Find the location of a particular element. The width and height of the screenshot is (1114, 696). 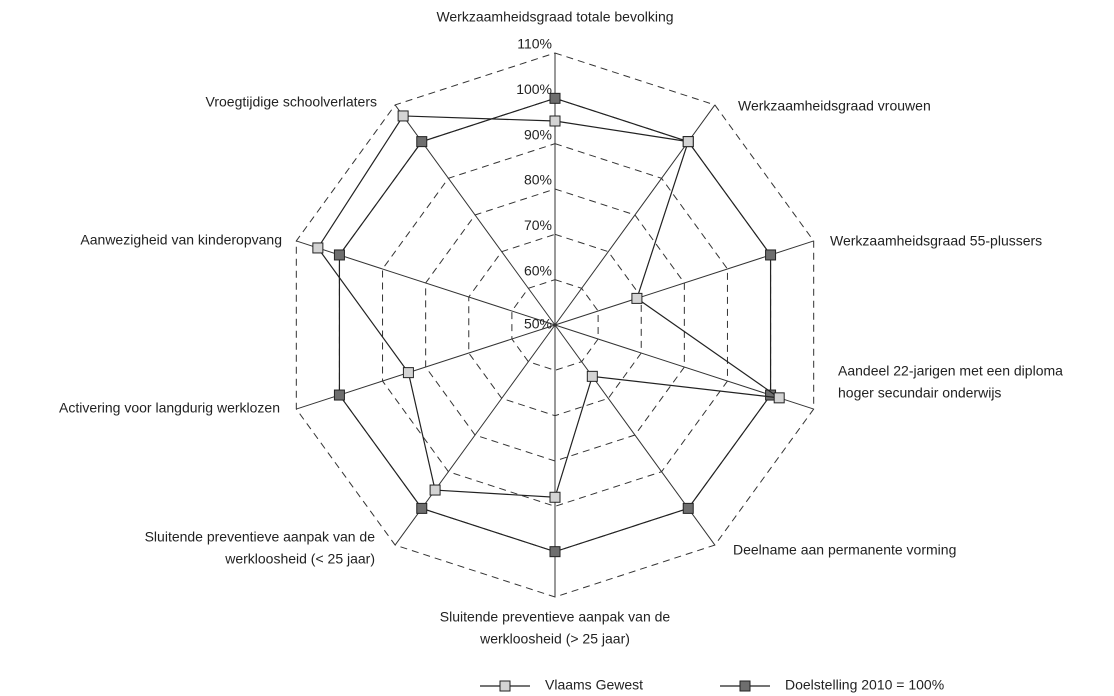

legend-label: Vlaams Gewest is located at coordinates (594, 685).